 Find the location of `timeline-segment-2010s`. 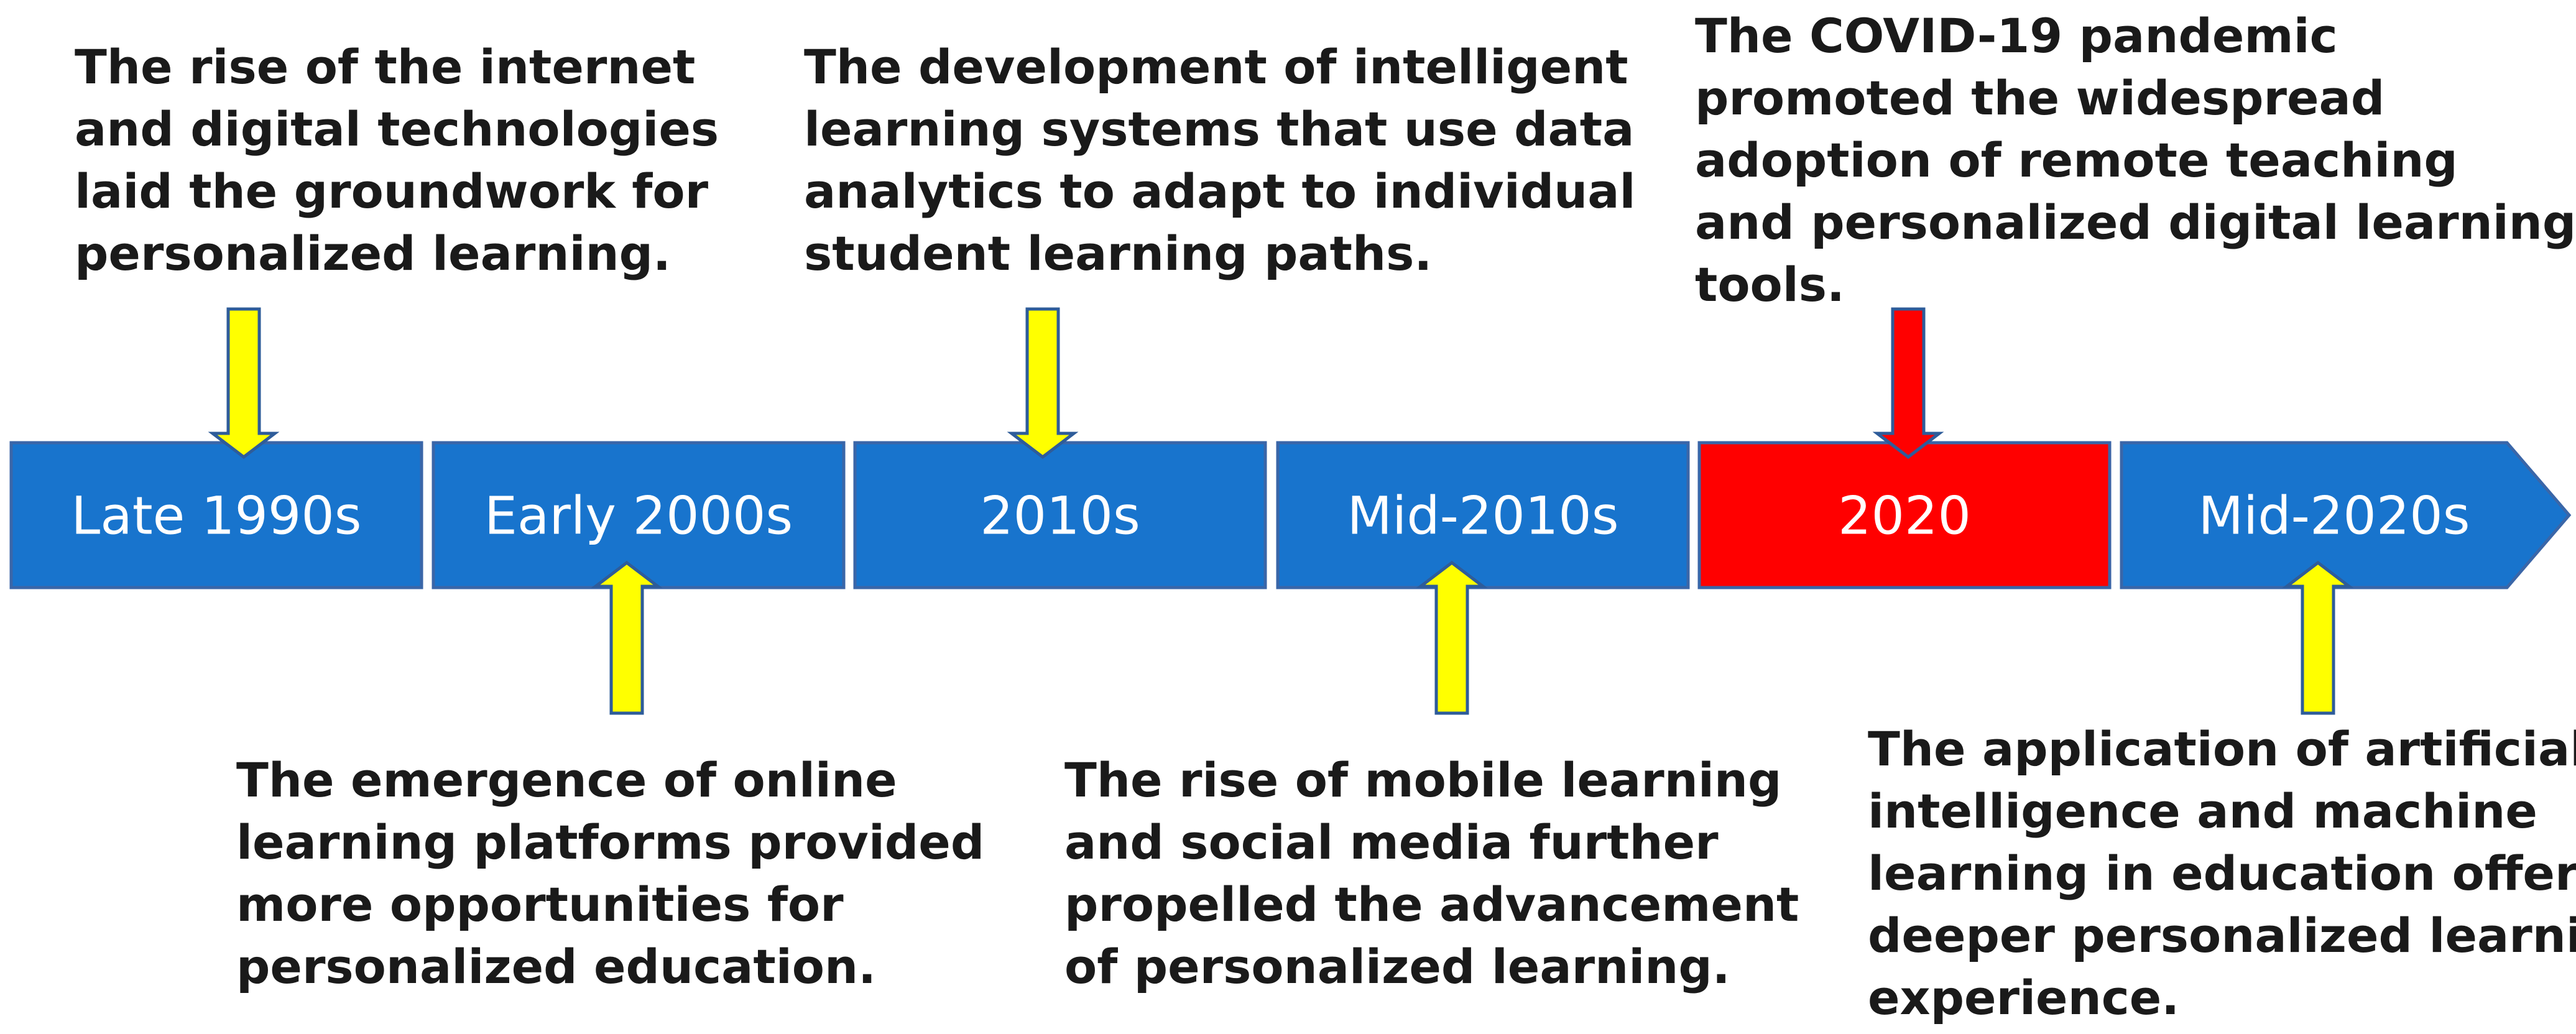

timeline-segment-2010s is located at coordinates (1060, 515).